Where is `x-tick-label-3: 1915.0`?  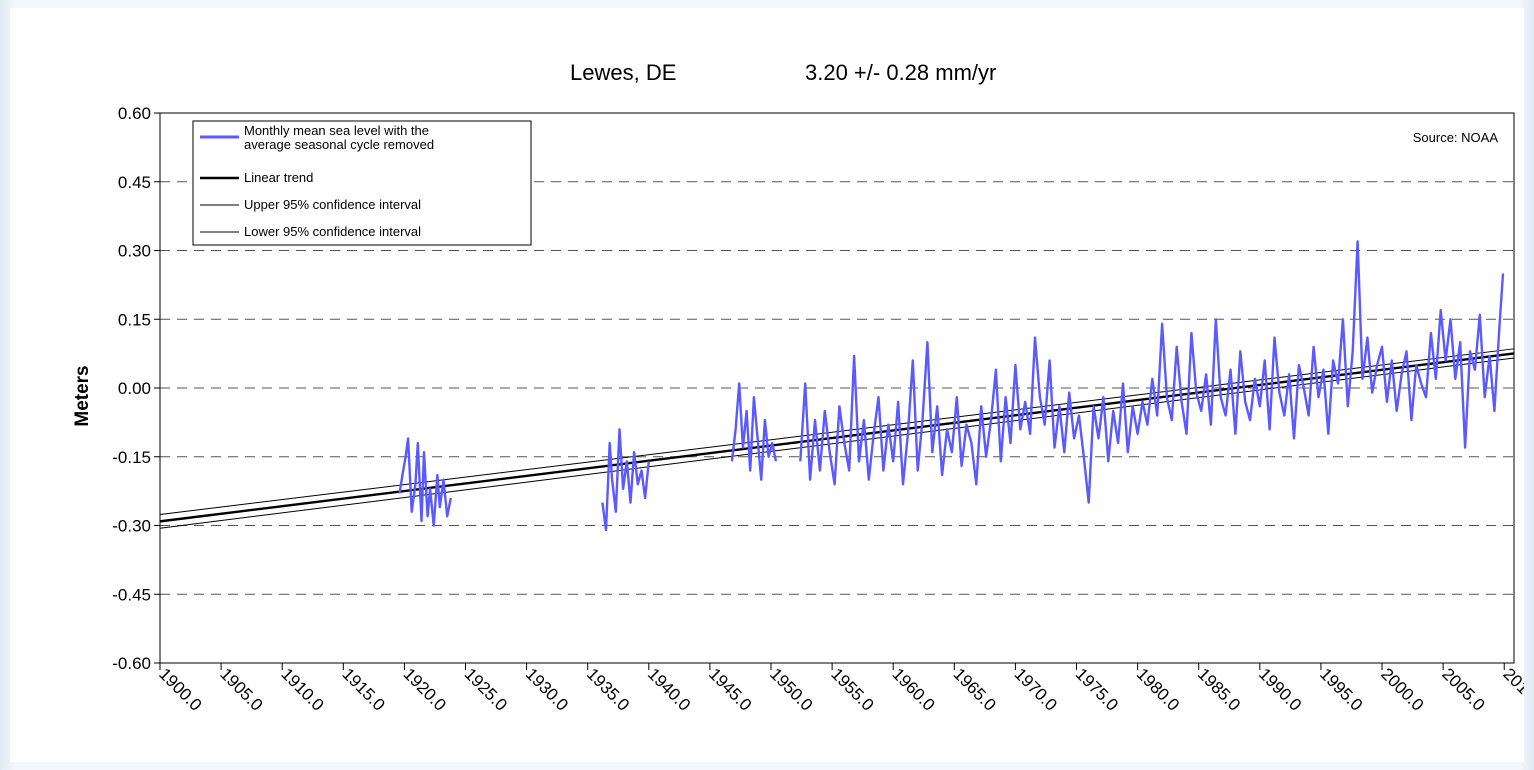
x-tick-label-3: 1915.0 is located at coordinates (363, 689).